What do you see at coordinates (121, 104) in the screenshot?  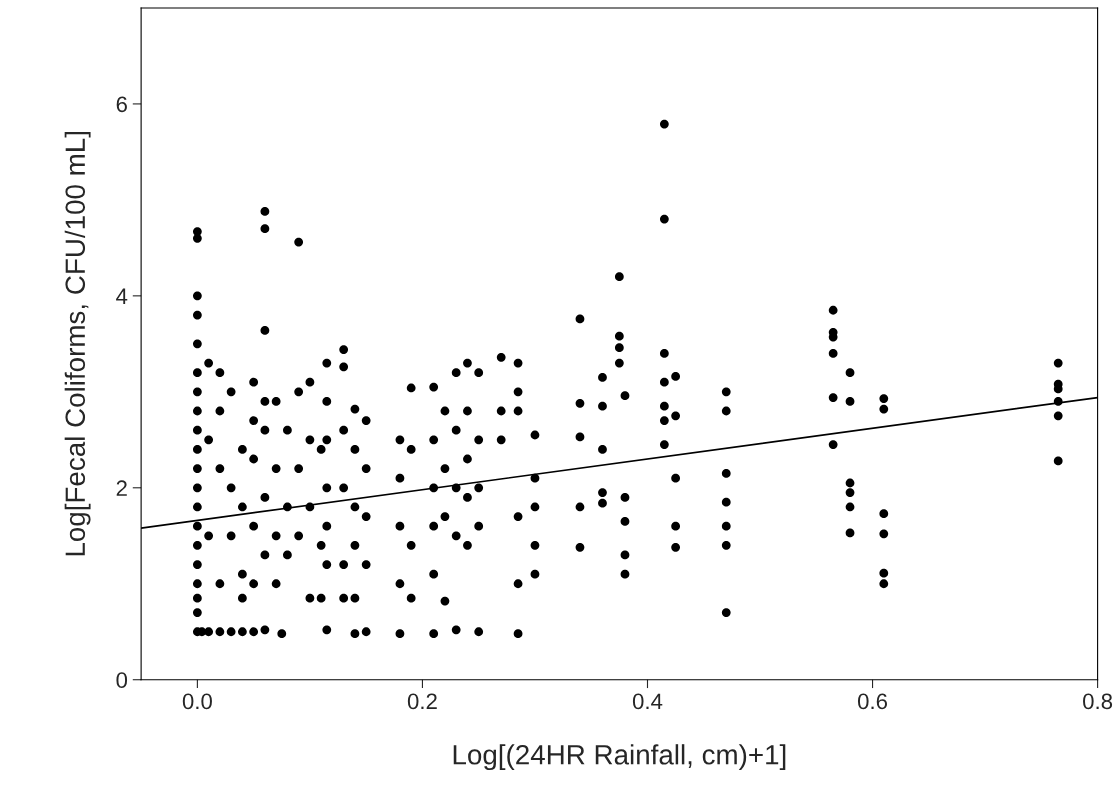 I see `y-tick-label: 6` at bounding box center [121, 104].